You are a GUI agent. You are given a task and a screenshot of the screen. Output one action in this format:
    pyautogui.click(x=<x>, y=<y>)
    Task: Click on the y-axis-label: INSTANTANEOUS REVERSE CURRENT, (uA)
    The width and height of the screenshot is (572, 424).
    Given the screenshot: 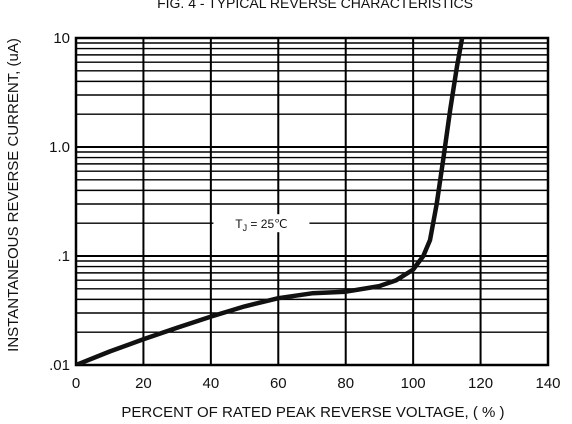 What is the action you would take?
    pyautogui.click(x=13, y=195)
    